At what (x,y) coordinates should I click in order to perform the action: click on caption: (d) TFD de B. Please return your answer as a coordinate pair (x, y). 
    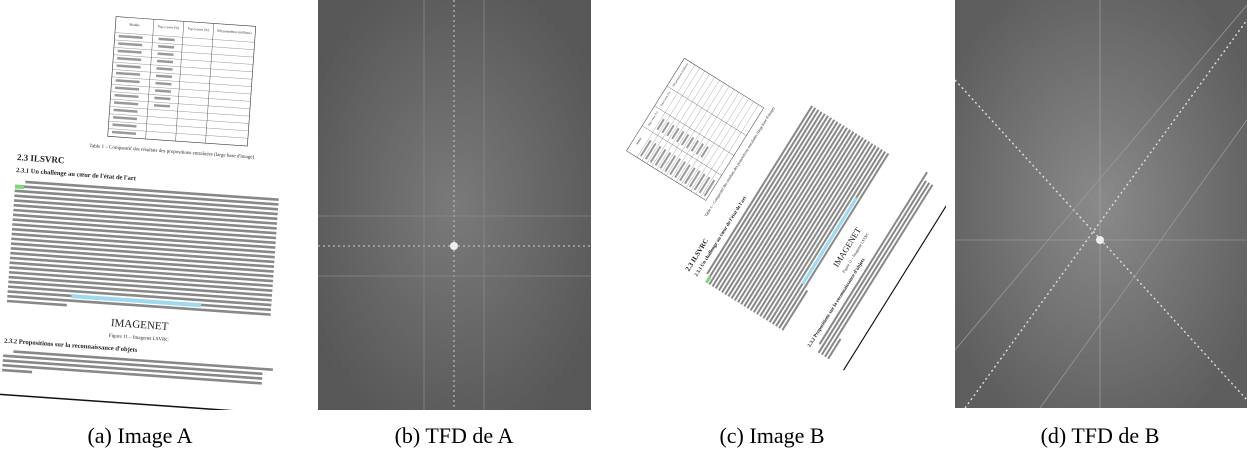
    Looking at the image, I should click on (1100, 435).